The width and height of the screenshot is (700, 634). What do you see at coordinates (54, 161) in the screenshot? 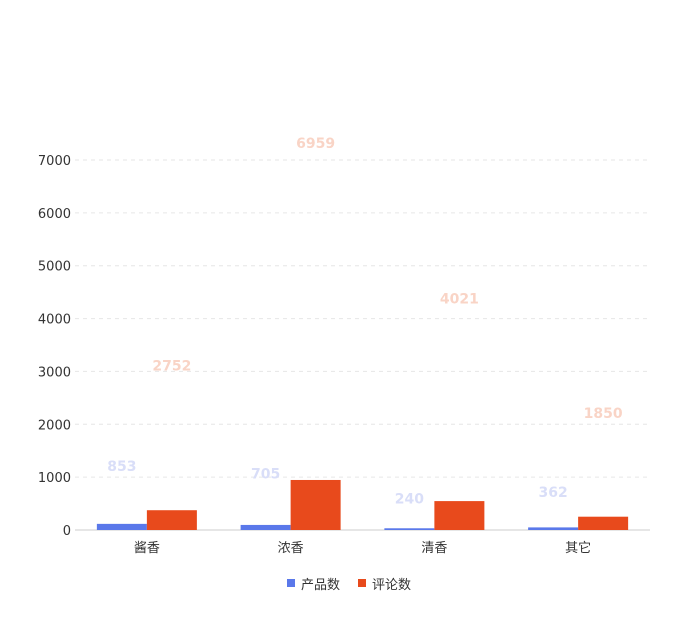
I see `y-tick-label: 7000` at bounding box center [54, 161].